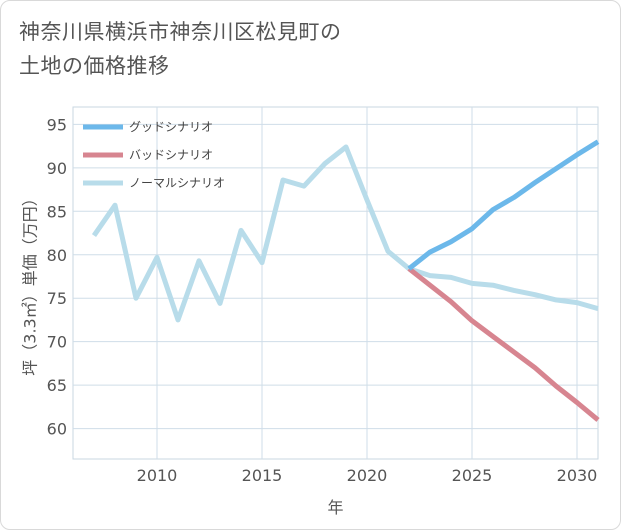 The width and height of the screenshot is (621, 530). What do you see at coordinates (57, 168) in the screenshot?
I see `y-tick-label: 90` at bounding box center [57, 168].